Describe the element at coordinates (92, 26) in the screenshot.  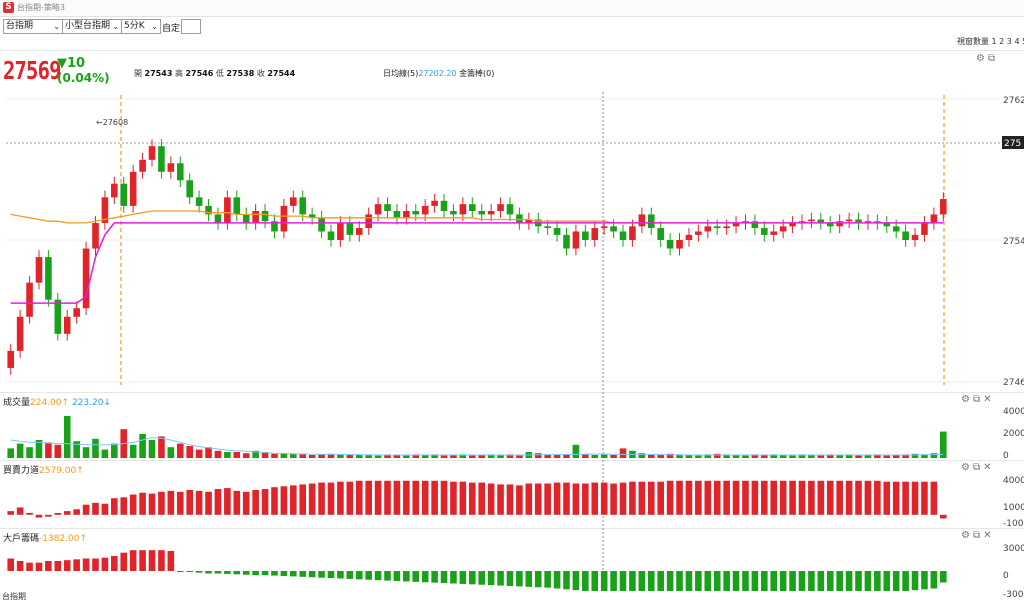
I see `contract-select: 小型台指期 ⌄` at that location.